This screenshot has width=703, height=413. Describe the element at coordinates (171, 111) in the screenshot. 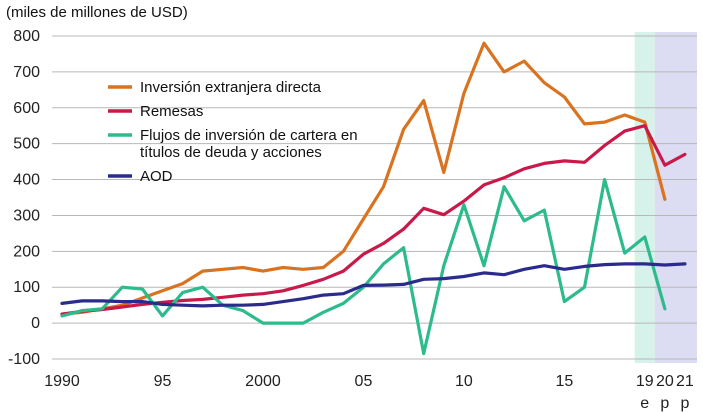

I see `legend-label-1: Remesas` at that location.